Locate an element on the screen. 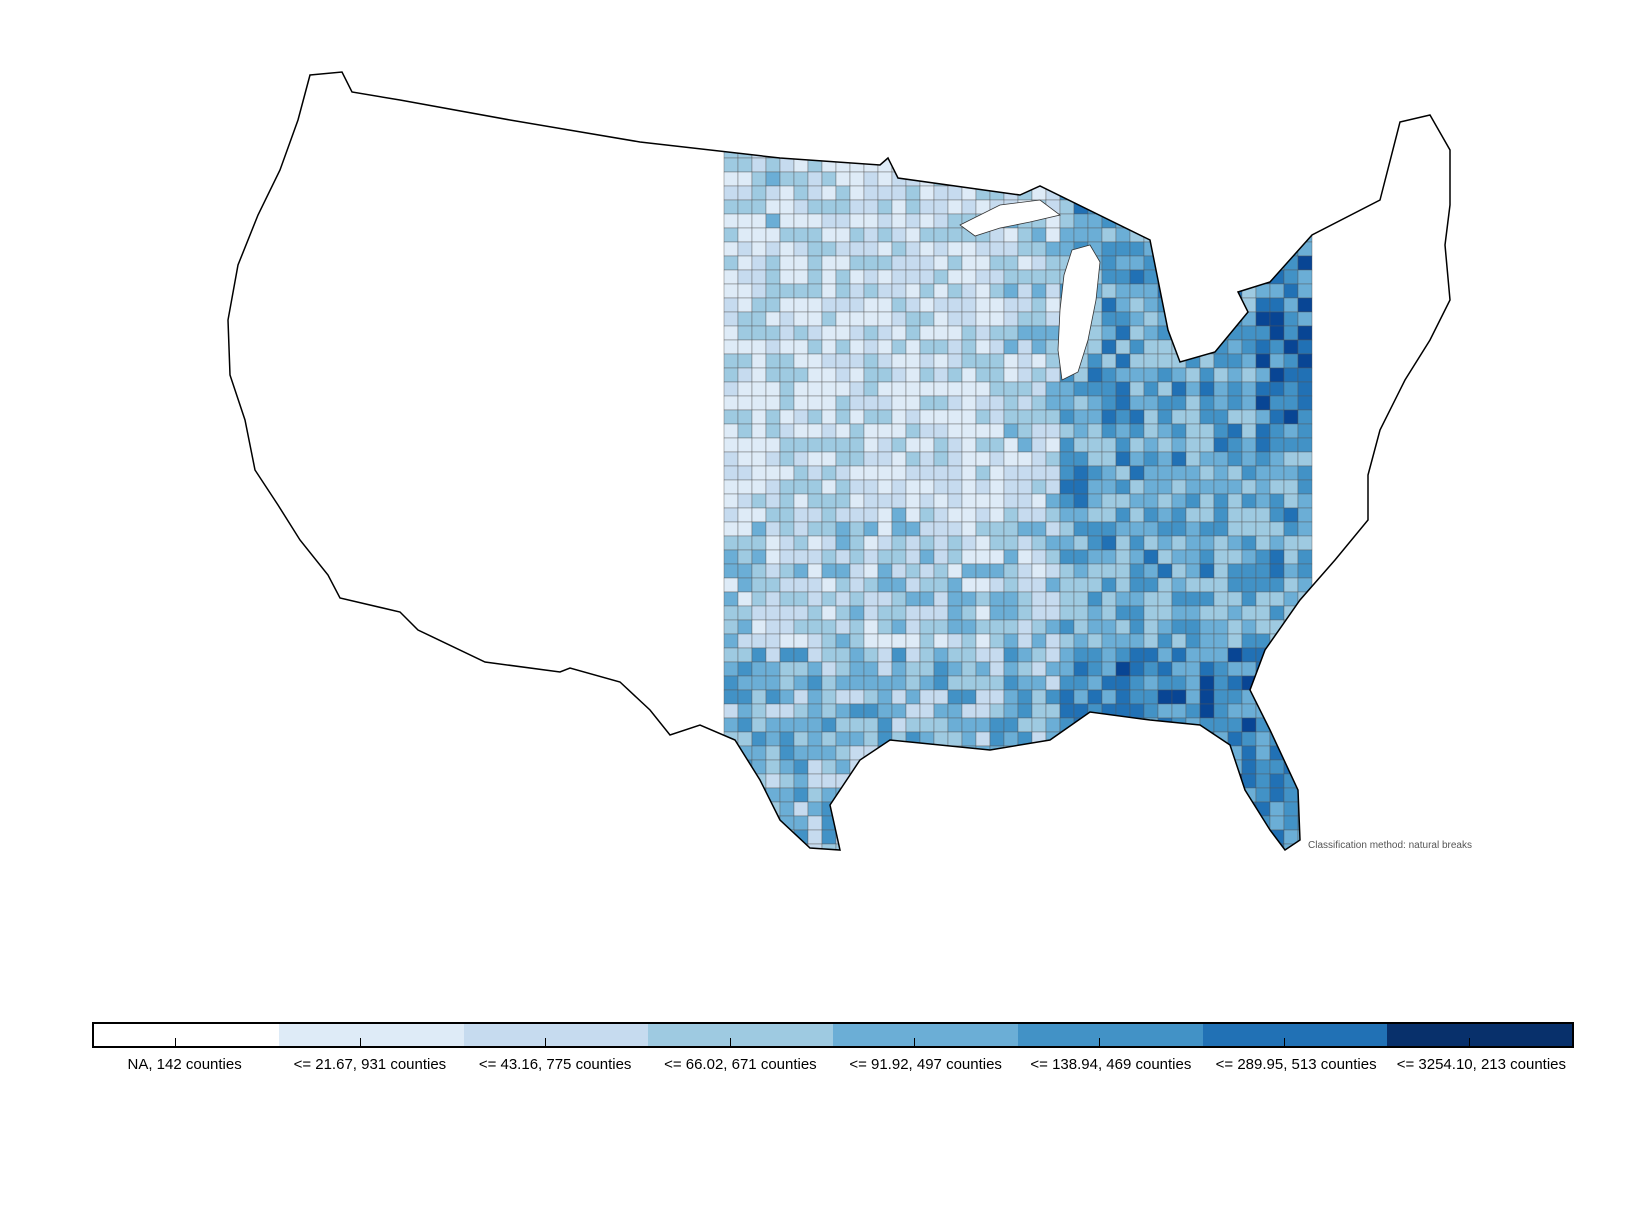  legend-swatch is located at coordinates (740, 1035).